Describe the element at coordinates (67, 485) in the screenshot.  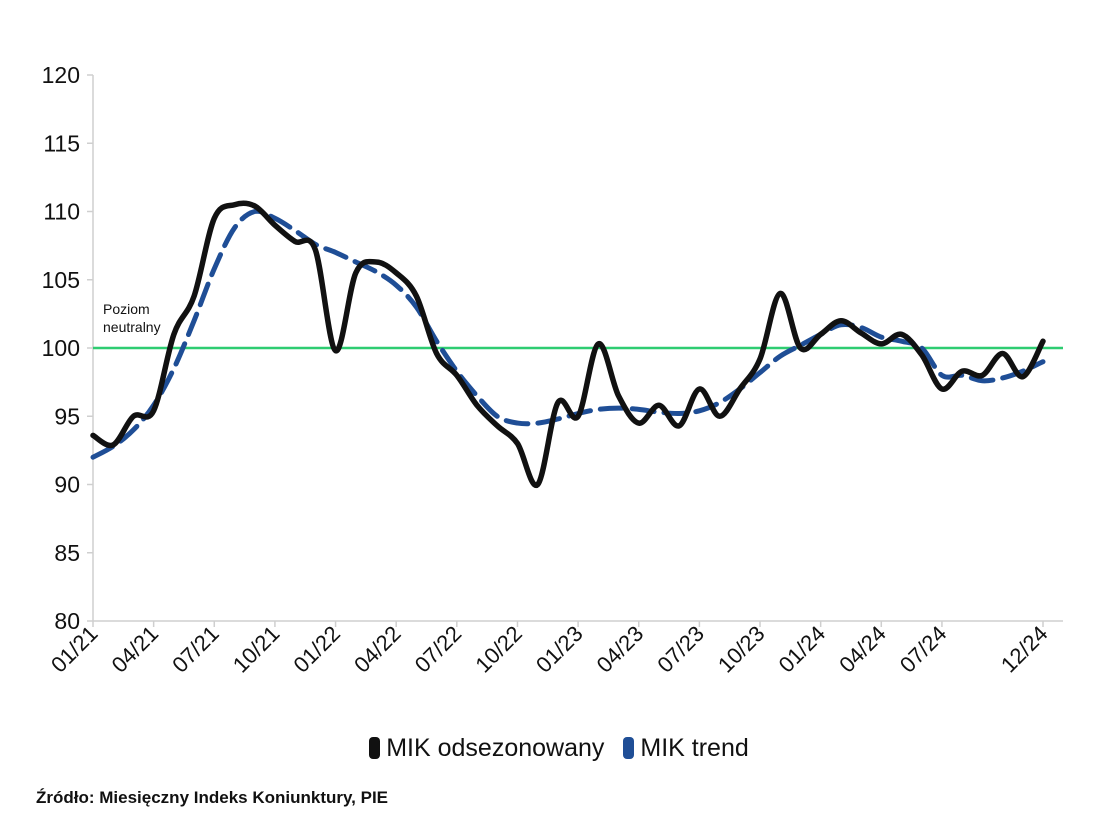
I see `y-tick-label: 90` at that location.